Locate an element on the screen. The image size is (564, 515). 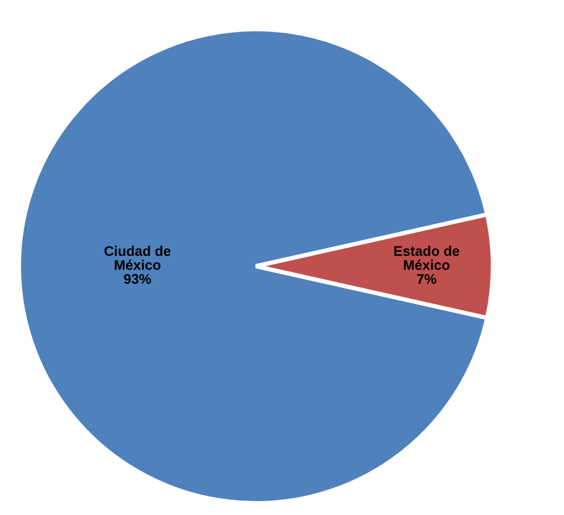
data-label: 93% is located at coordinates (137, 279).